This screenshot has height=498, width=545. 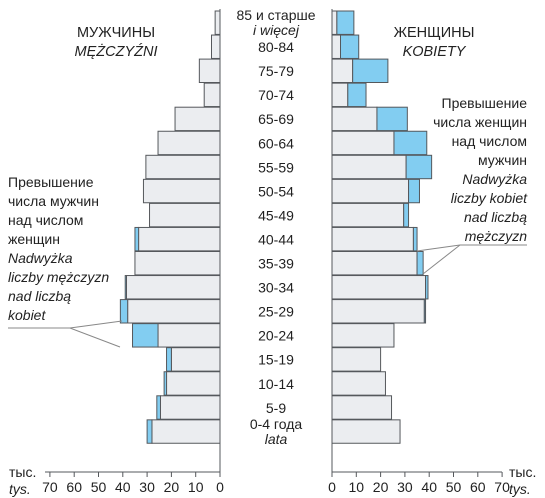 What do you see at coordinates (40, 258) in the screenshot?
I see `male-excess-line-5: Nadwyżka` at bounding box center [40, 258].